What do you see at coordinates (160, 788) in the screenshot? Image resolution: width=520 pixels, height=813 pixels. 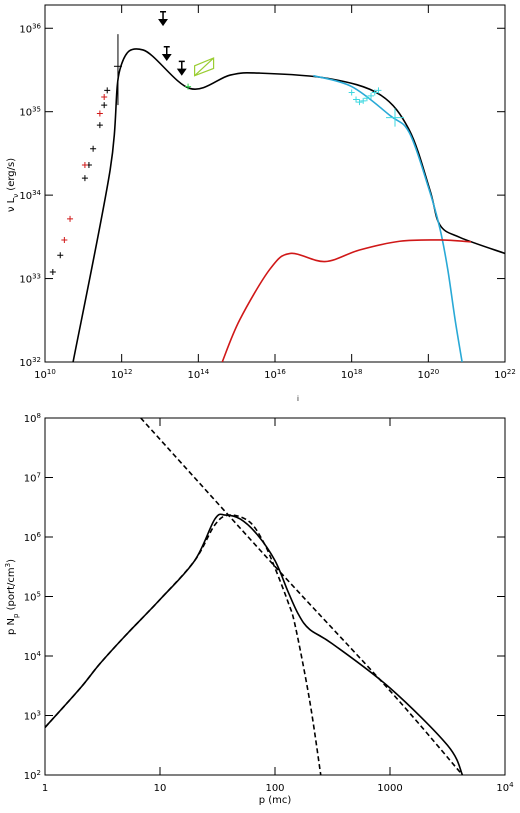 I see `x-tick-label: 10` at bounding box center [160, 788].